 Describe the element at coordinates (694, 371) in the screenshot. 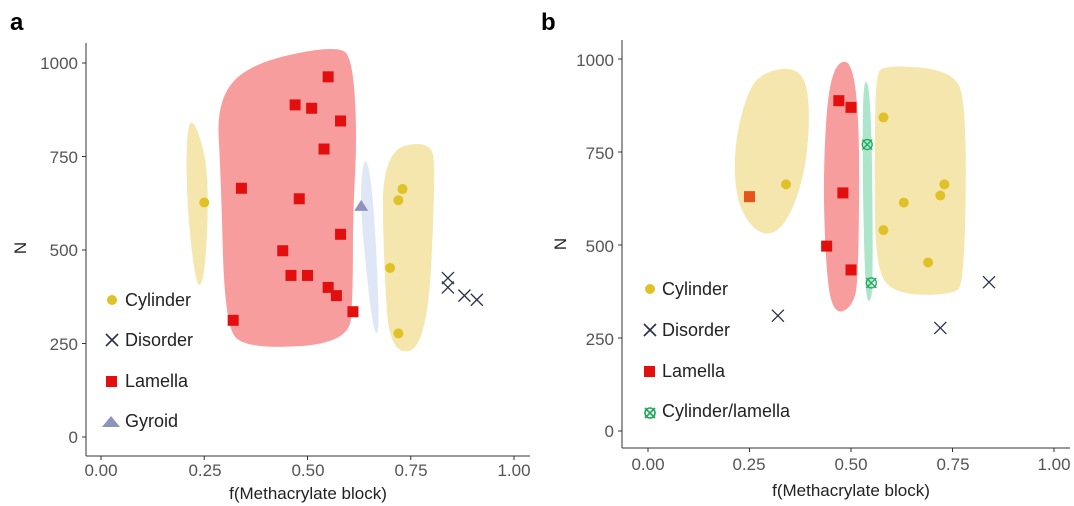

I see `panel-b-legend-lamella-label: Lamella` at that location.